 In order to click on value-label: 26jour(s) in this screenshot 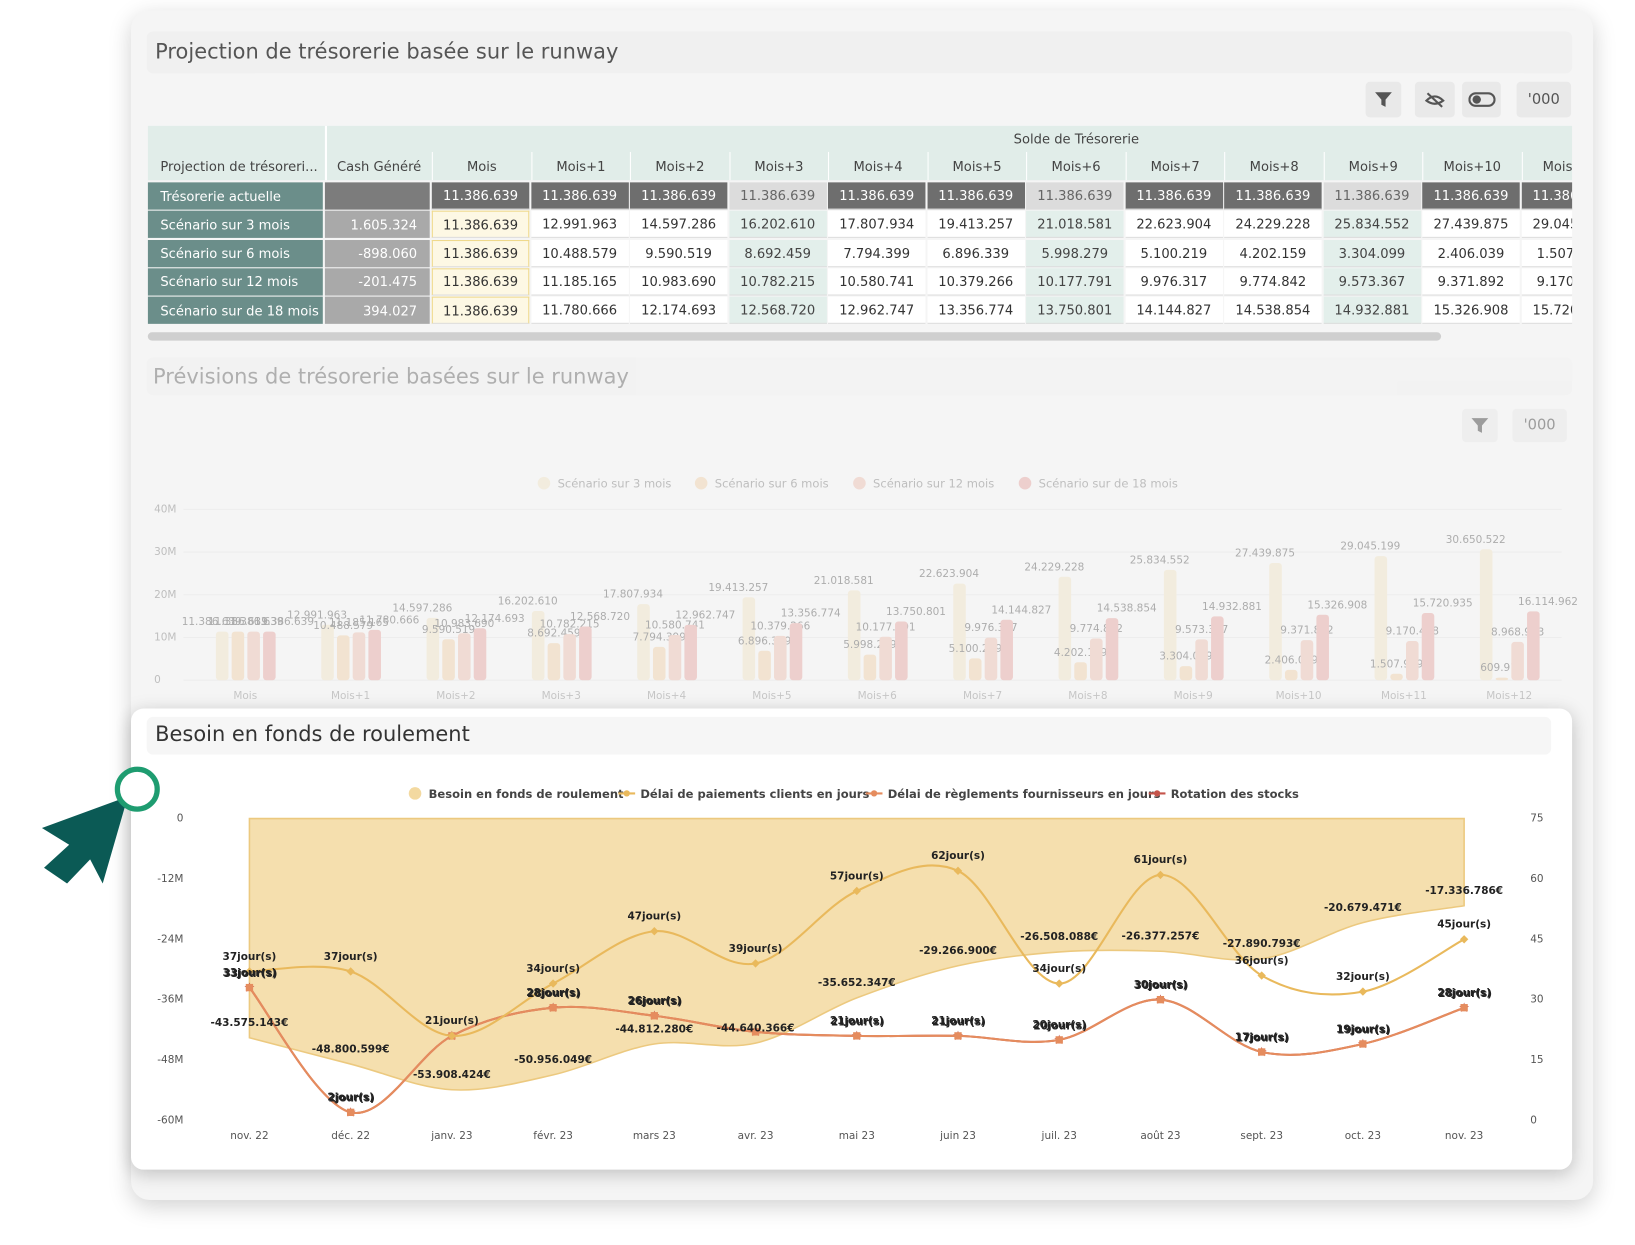, I will do `click(654, 1001)`.